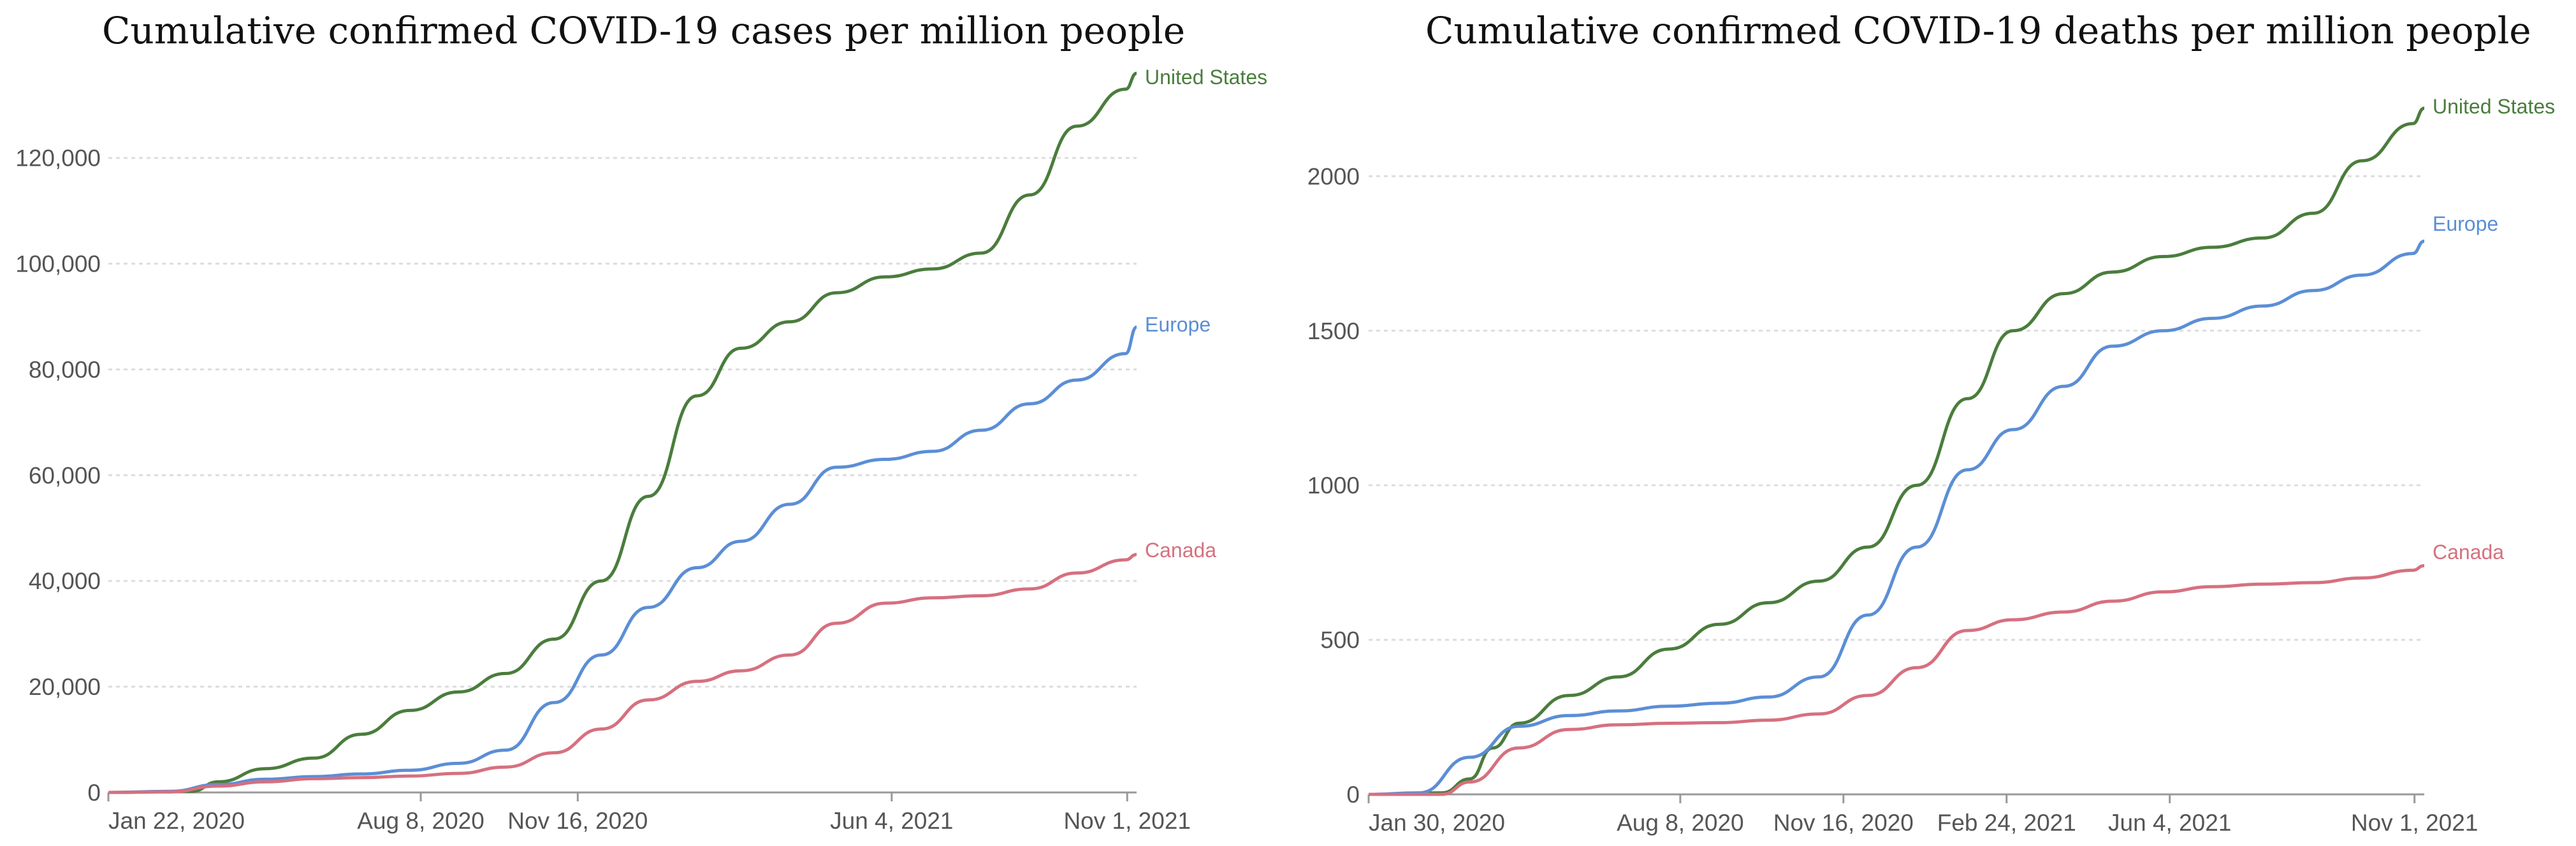  What do you see at coordinates (1178, 324) in the screenshot?
I see `cases-series-label-europe: Europe` at bounding box center [1178, 324].